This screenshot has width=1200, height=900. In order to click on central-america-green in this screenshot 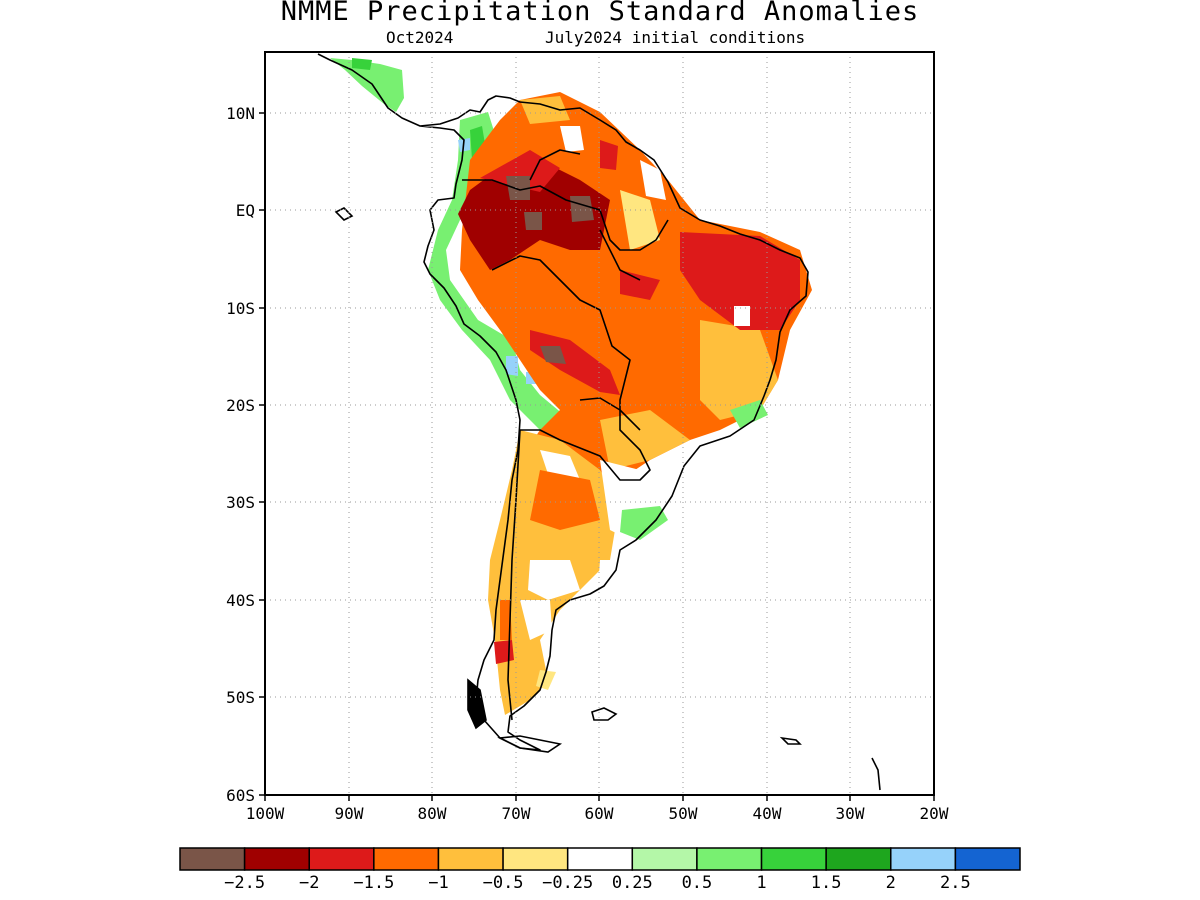, I will do `click(367, 85)`.